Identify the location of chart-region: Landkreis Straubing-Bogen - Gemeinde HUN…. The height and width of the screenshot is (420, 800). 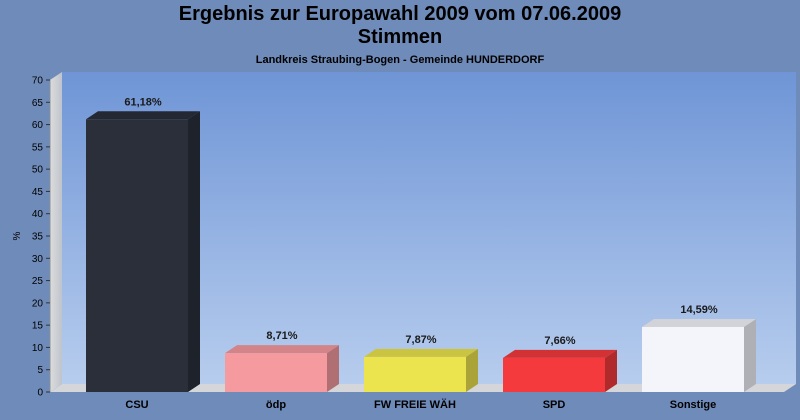
(400, 60).